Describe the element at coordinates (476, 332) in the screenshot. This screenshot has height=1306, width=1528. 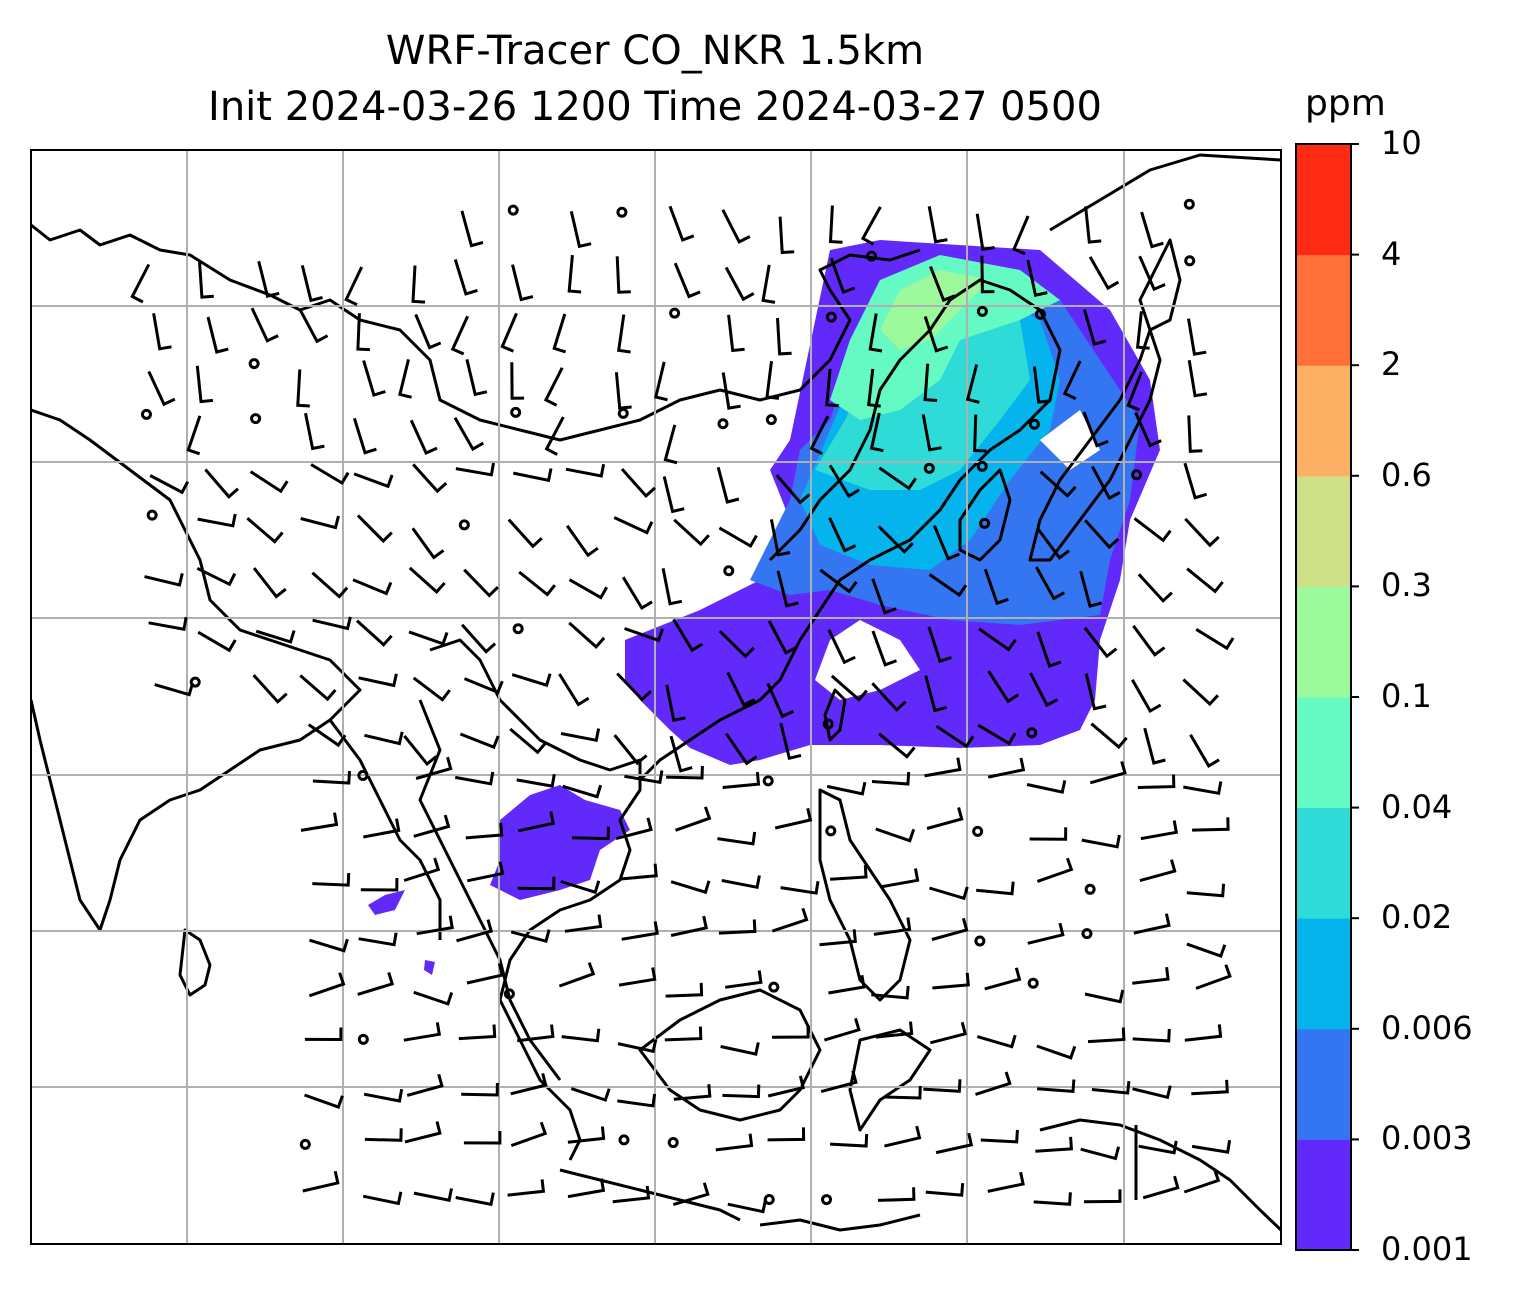
I see `coastline-eurasia-north` at that location.